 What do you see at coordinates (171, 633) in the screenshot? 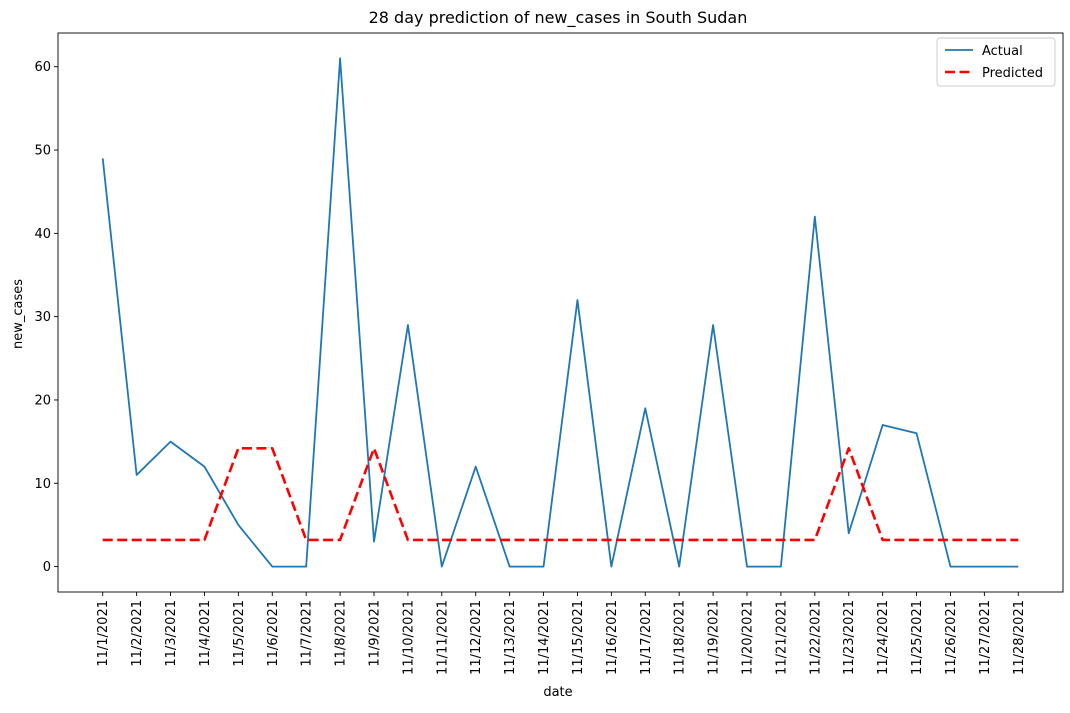
I see `x-tick-label: 11/3/2021` at bounding box center [171, 633].